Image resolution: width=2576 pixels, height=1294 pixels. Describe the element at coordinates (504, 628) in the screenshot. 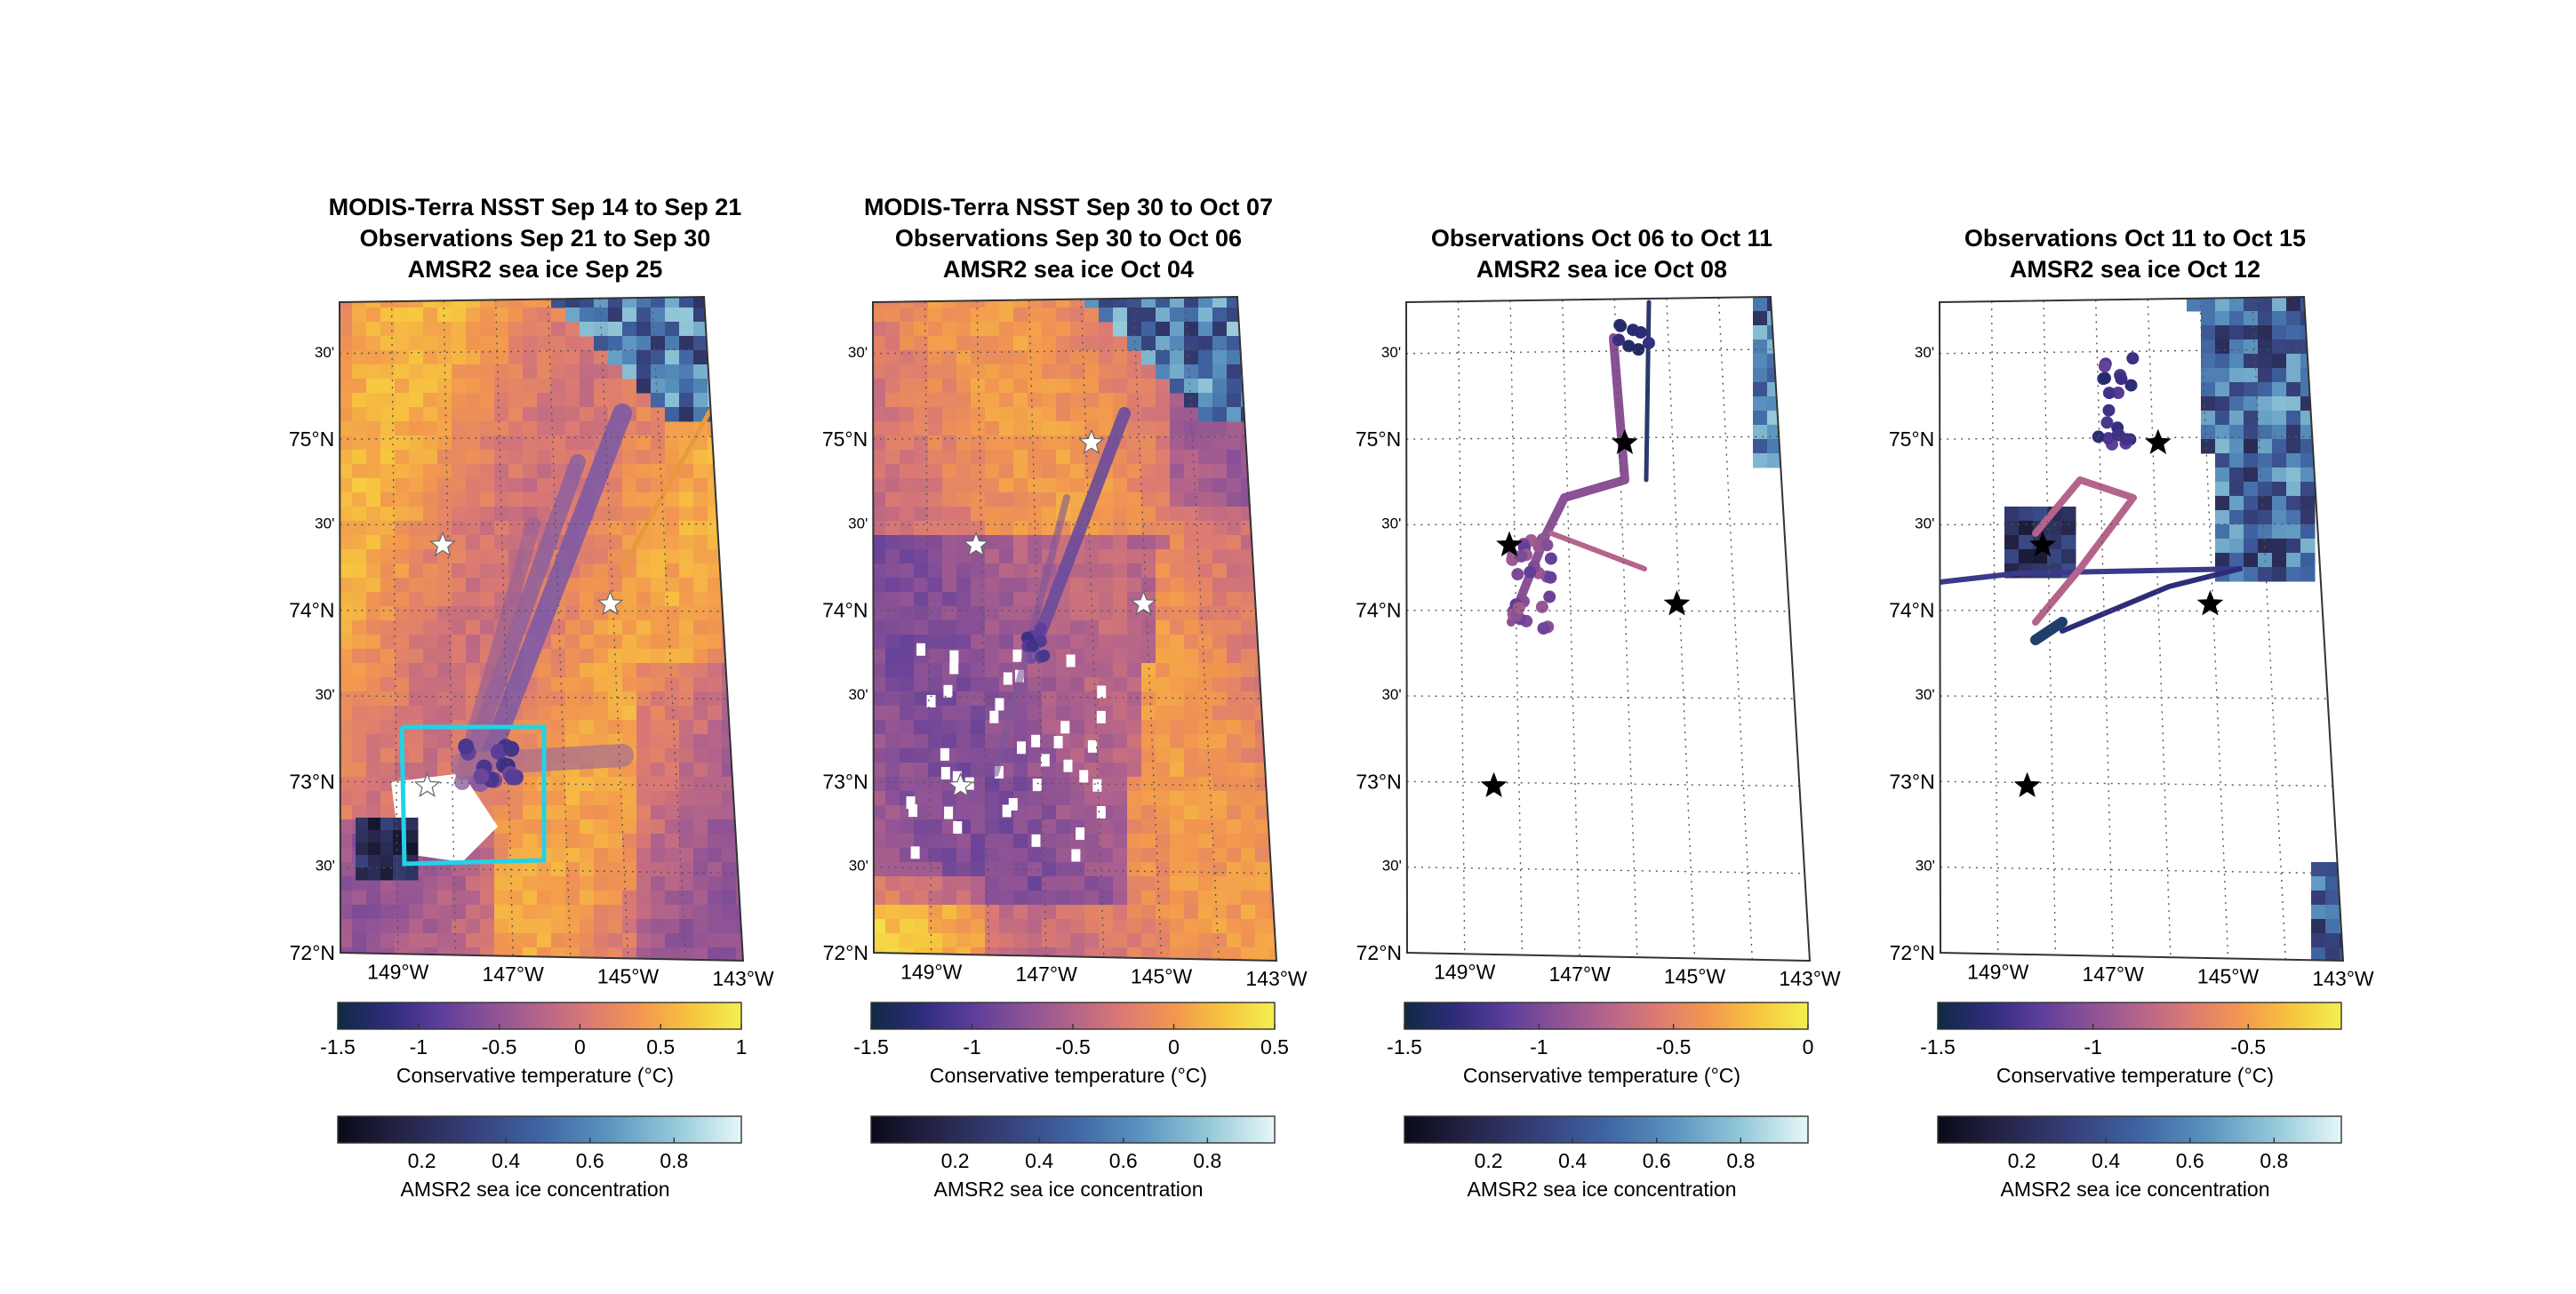

I see `graticule-lon-line` at that location.